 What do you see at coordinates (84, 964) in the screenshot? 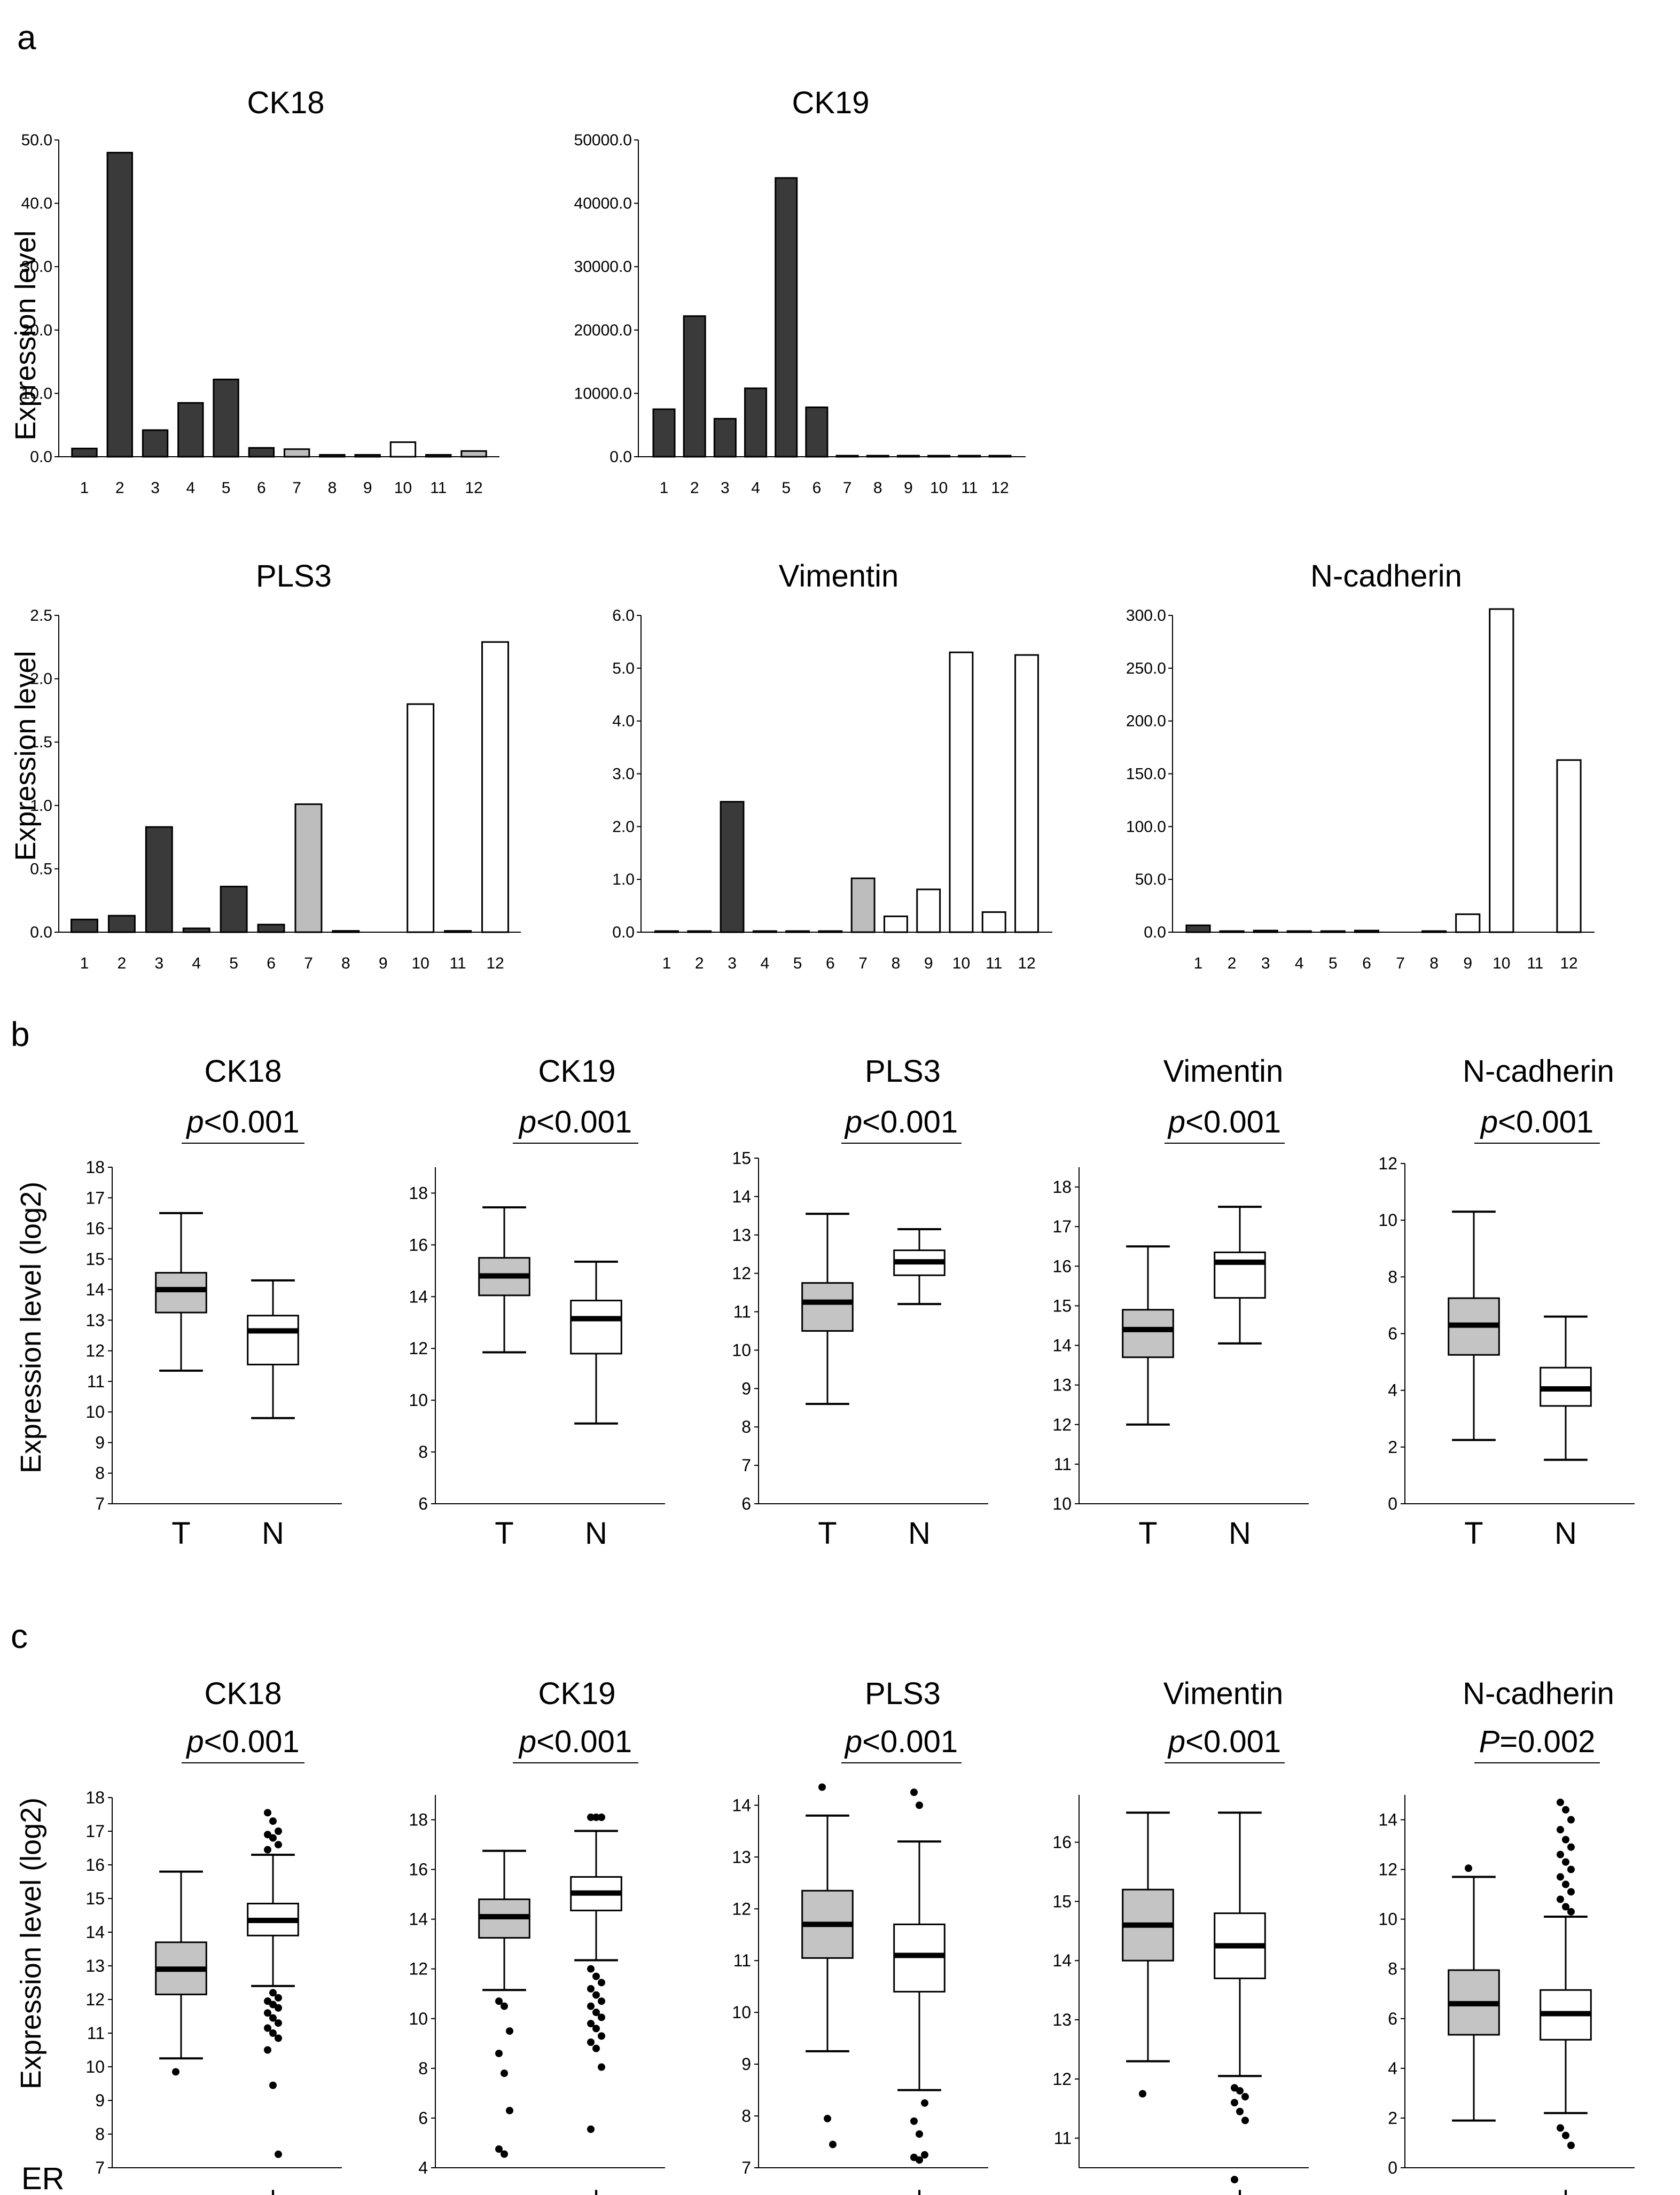
I see `x-tick-label: 1` at bounding box center [84, 964].